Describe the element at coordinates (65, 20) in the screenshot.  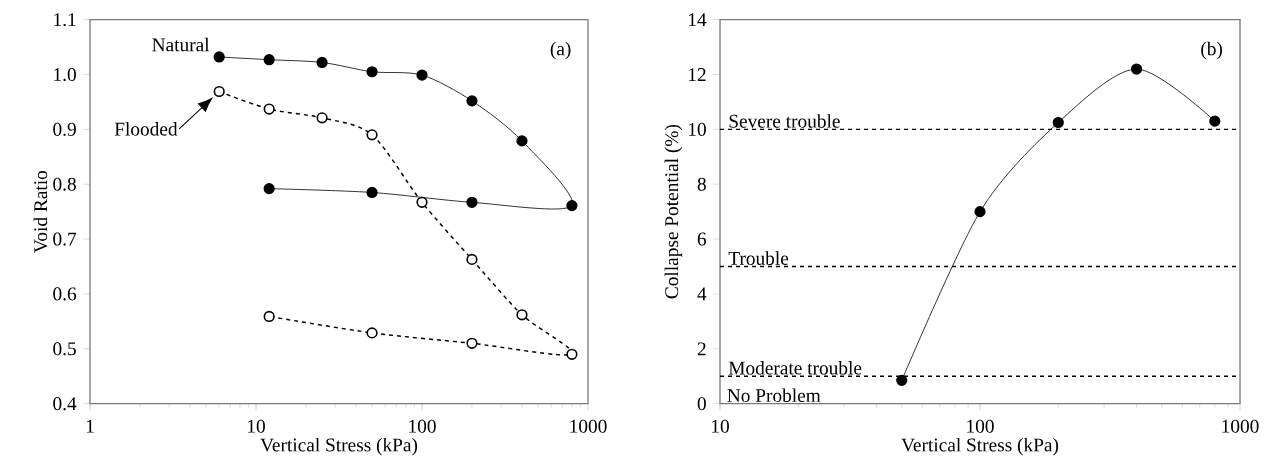
I see `y-tick-label: 1.1` at that location.